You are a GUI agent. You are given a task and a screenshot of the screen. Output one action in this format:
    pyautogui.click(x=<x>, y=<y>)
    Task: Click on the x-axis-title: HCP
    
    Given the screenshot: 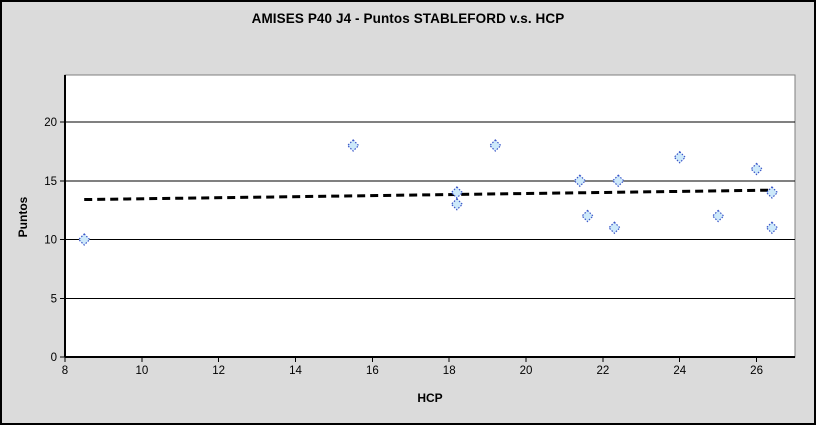 What is the action you would take?
    pyautogui.click(x=430, y=398)
    